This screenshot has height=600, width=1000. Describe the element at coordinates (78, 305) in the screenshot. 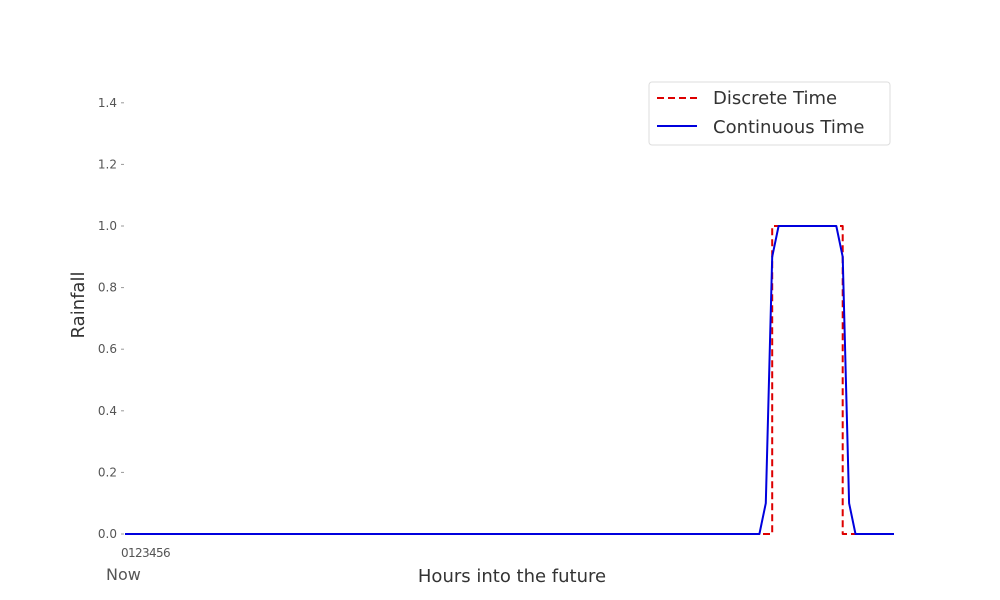

I see `y-axis-label: Rainfall` at that location.